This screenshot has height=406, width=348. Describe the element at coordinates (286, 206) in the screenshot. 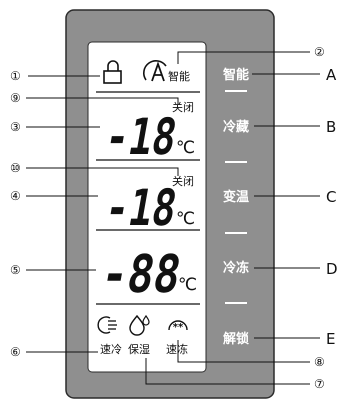

I see `letter-leader-lines` at that location.